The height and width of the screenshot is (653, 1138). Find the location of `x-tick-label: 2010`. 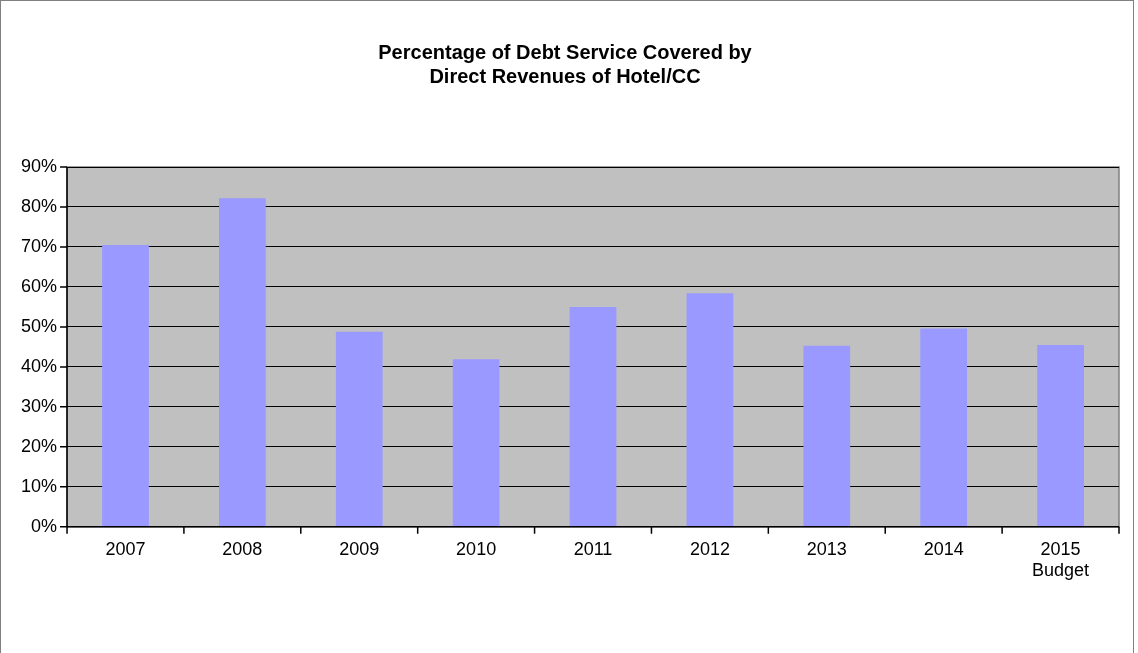

x-tick-label: 2010 is located at coordinates (476, 548).